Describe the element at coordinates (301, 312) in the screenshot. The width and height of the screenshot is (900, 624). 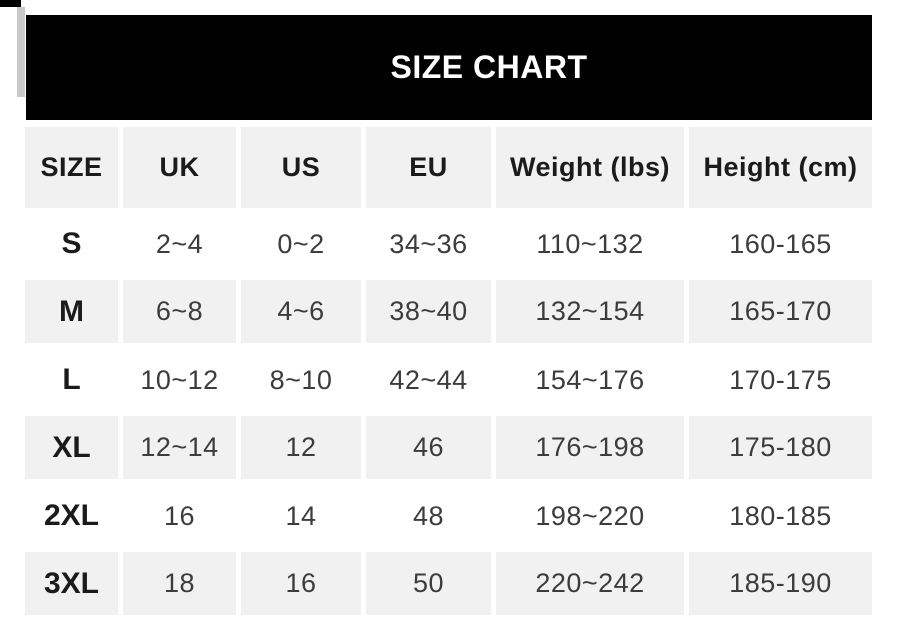
I see `table-cell: 4~6` at that location.